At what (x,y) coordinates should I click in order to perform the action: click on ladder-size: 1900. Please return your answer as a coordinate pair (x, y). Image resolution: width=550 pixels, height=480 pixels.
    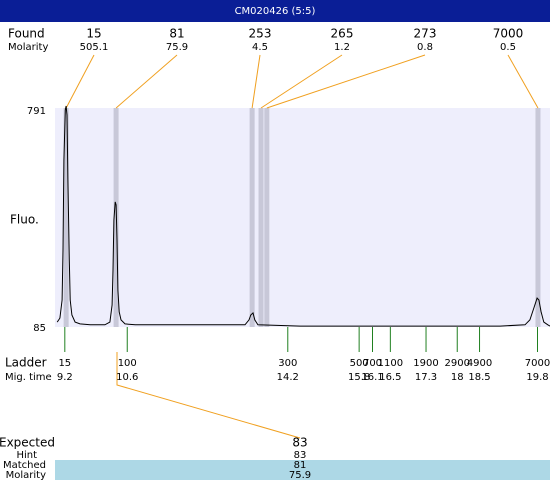
    Looking at the image, I should click on (425, 363).